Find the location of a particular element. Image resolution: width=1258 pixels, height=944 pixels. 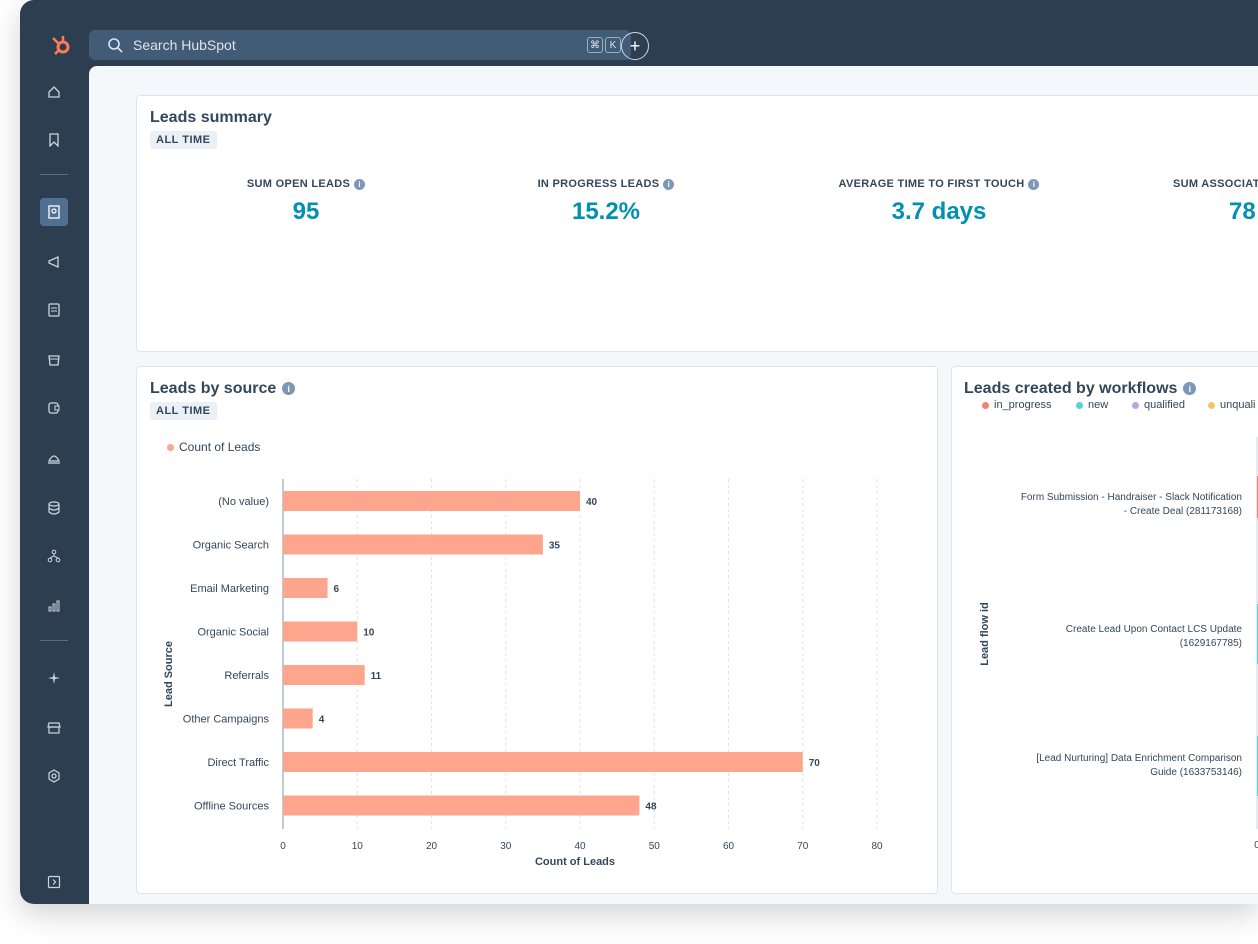

keyboard-shortcut: ⌘ K is located at coordinates (604, 45).